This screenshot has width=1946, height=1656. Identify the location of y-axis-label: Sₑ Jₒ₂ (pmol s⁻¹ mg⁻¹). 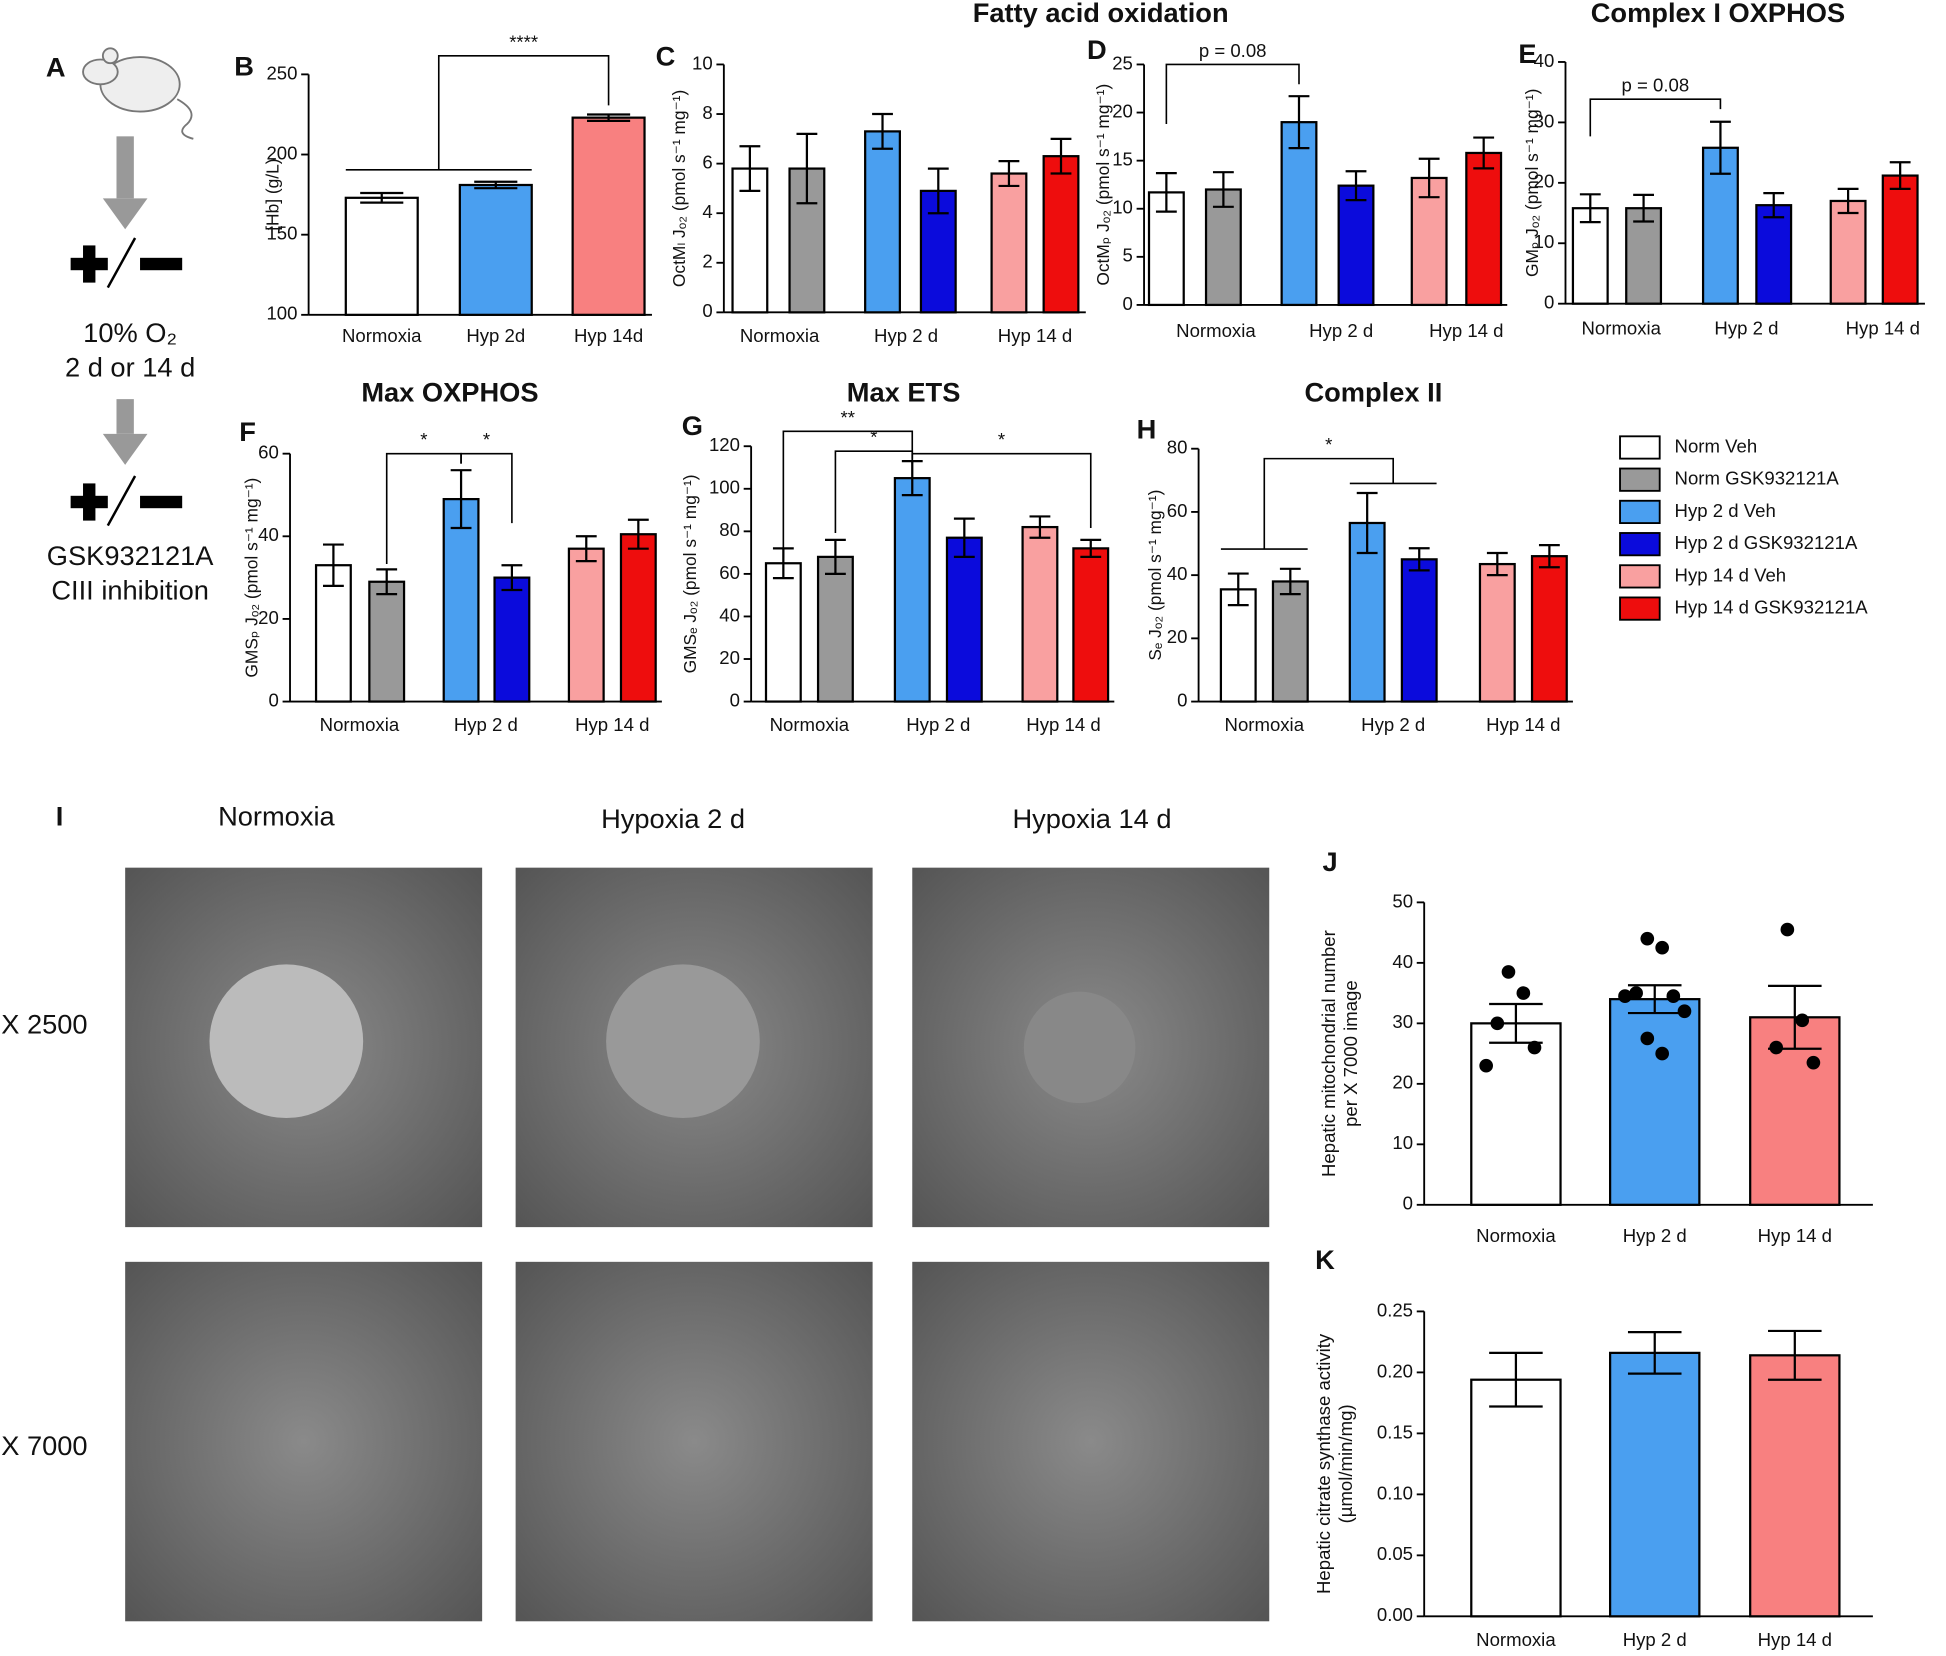
(1155, 575).